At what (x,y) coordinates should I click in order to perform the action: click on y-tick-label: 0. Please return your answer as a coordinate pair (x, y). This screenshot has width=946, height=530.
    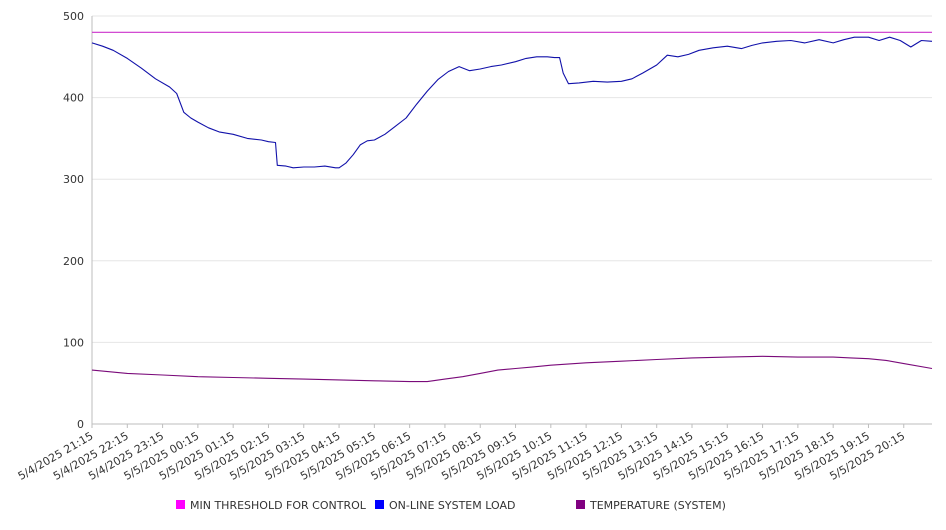
    Looking at the image, I should click on (80, 424).